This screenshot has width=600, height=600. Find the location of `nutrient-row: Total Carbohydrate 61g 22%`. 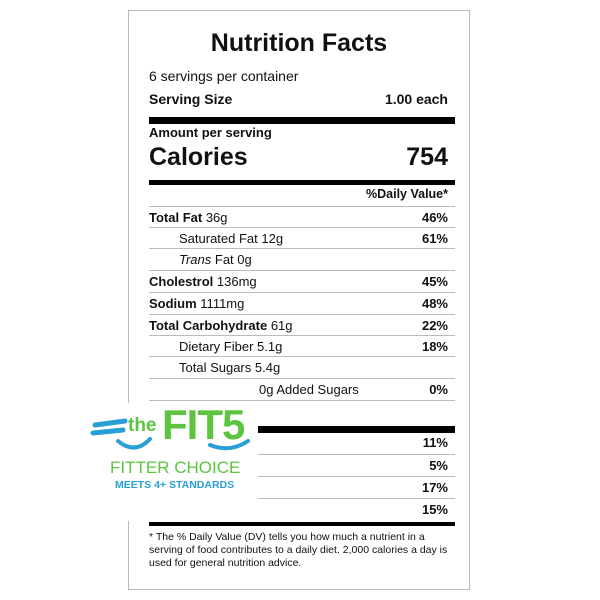

nutrient-row: Total Carbohydrate 61g 22% is located at coordinates (302, 324).